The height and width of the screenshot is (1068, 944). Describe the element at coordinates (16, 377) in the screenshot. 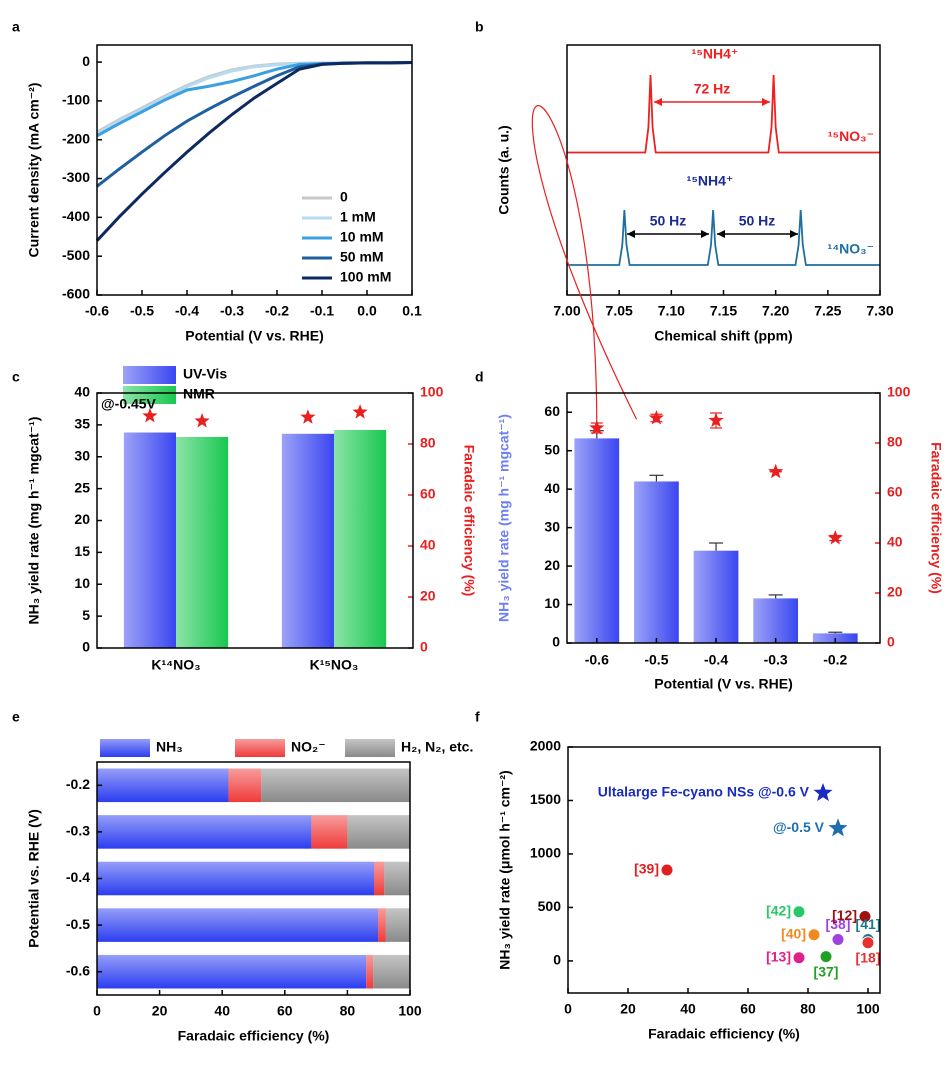

I see `panel-letter: c` at that location.